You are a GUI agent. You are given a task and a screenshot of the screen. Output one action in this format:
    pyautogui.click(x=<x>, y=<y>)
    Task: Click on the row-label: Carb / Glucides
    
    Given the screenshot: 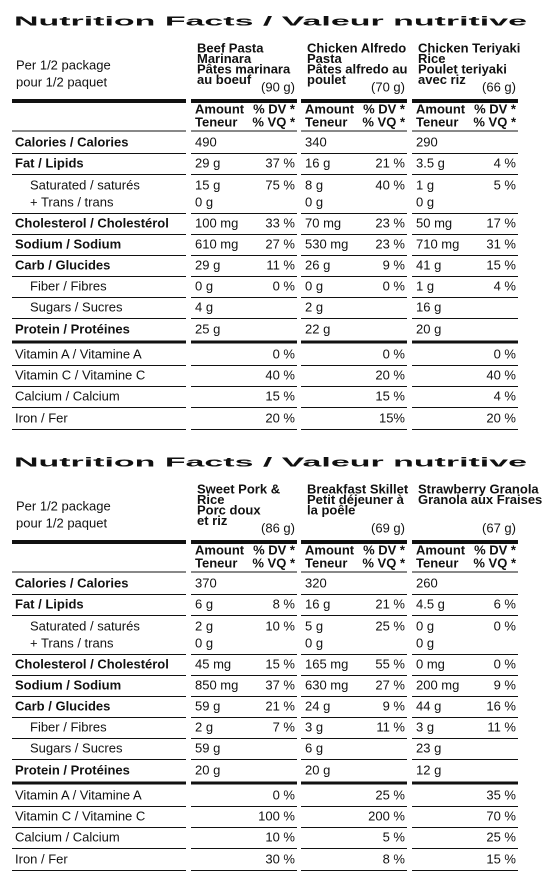 What is the action you would take?
    pyautogui.click(x=62, y=264)
    